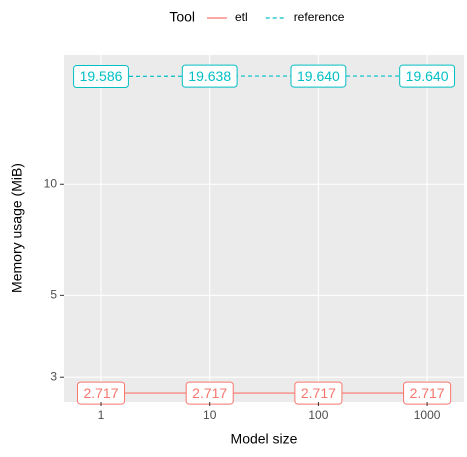  I want to click on y-tick-label: 3, so click(53, 376).